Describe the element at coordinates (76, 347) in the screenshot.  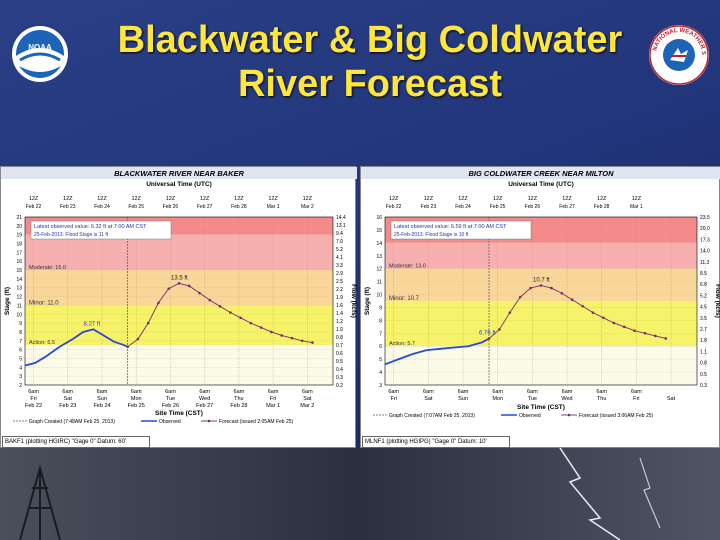
I see `observed-series-line` at that location.